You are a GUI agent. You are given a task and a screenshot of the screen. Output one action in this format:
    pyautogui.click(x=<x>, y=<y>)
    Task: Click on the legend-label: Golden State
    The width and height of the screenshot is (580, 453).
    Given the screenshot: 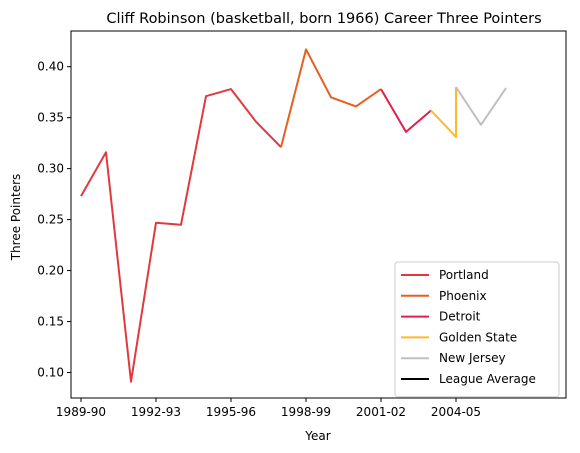 What is the action you would take?
    pyautogui.click(x=478, y=337)
    